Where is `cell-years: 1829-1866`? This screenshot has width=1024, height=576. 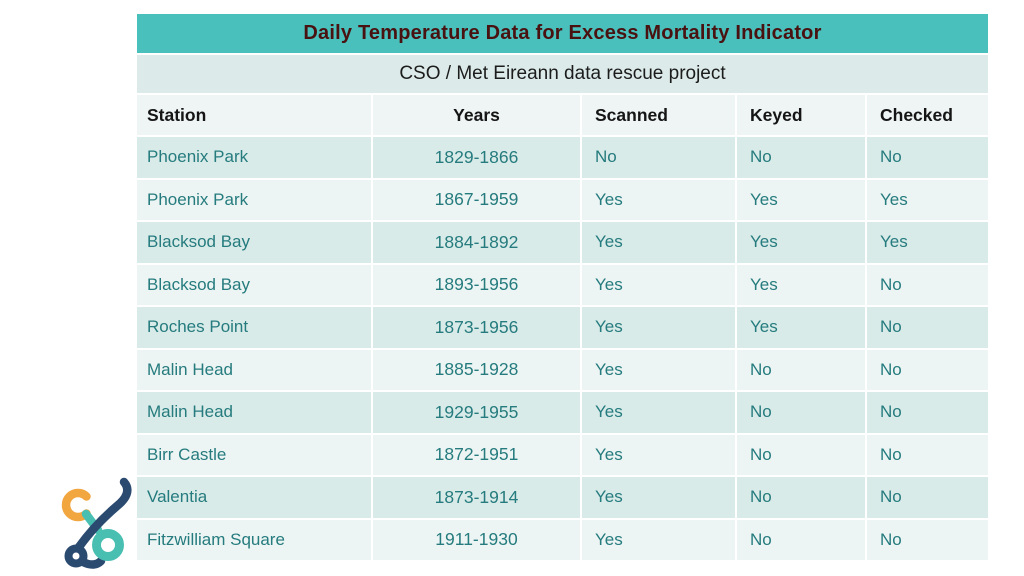 cell-years: 1829-1866 is located at coordinates (476, 157).